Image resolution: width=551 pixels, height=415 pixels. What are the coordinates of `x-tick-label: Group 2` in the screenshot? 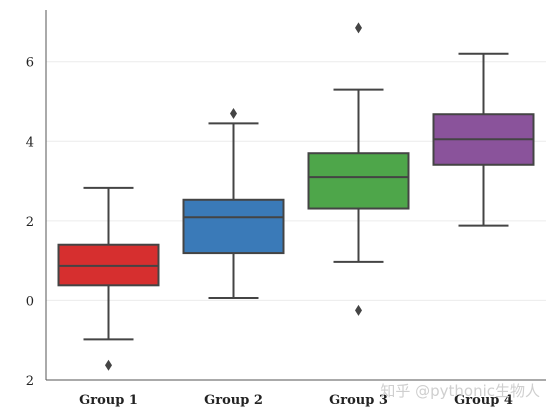 It's located at (233, 400).